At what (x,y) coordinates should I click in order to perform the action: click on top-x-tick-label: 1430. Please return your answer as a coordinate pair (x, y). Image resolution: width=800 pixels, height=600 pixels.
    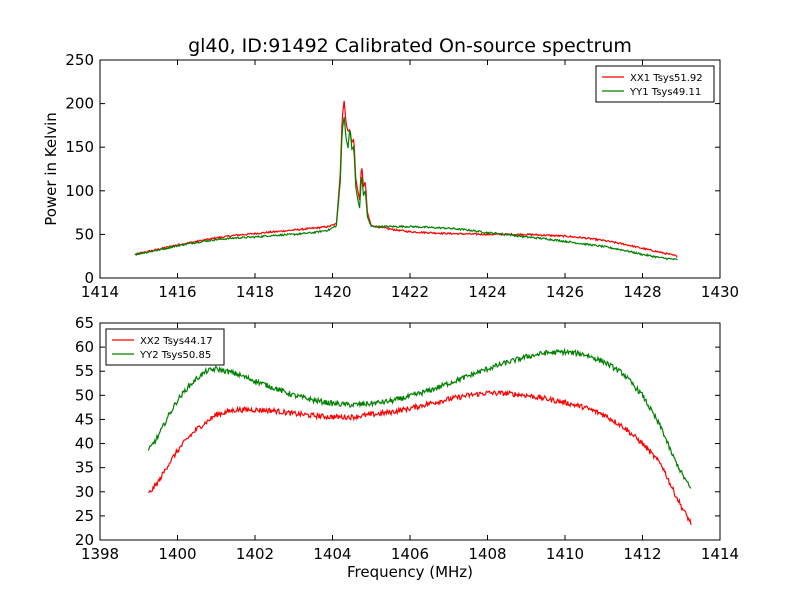
    Looking at the image, I should click on (720, 292).